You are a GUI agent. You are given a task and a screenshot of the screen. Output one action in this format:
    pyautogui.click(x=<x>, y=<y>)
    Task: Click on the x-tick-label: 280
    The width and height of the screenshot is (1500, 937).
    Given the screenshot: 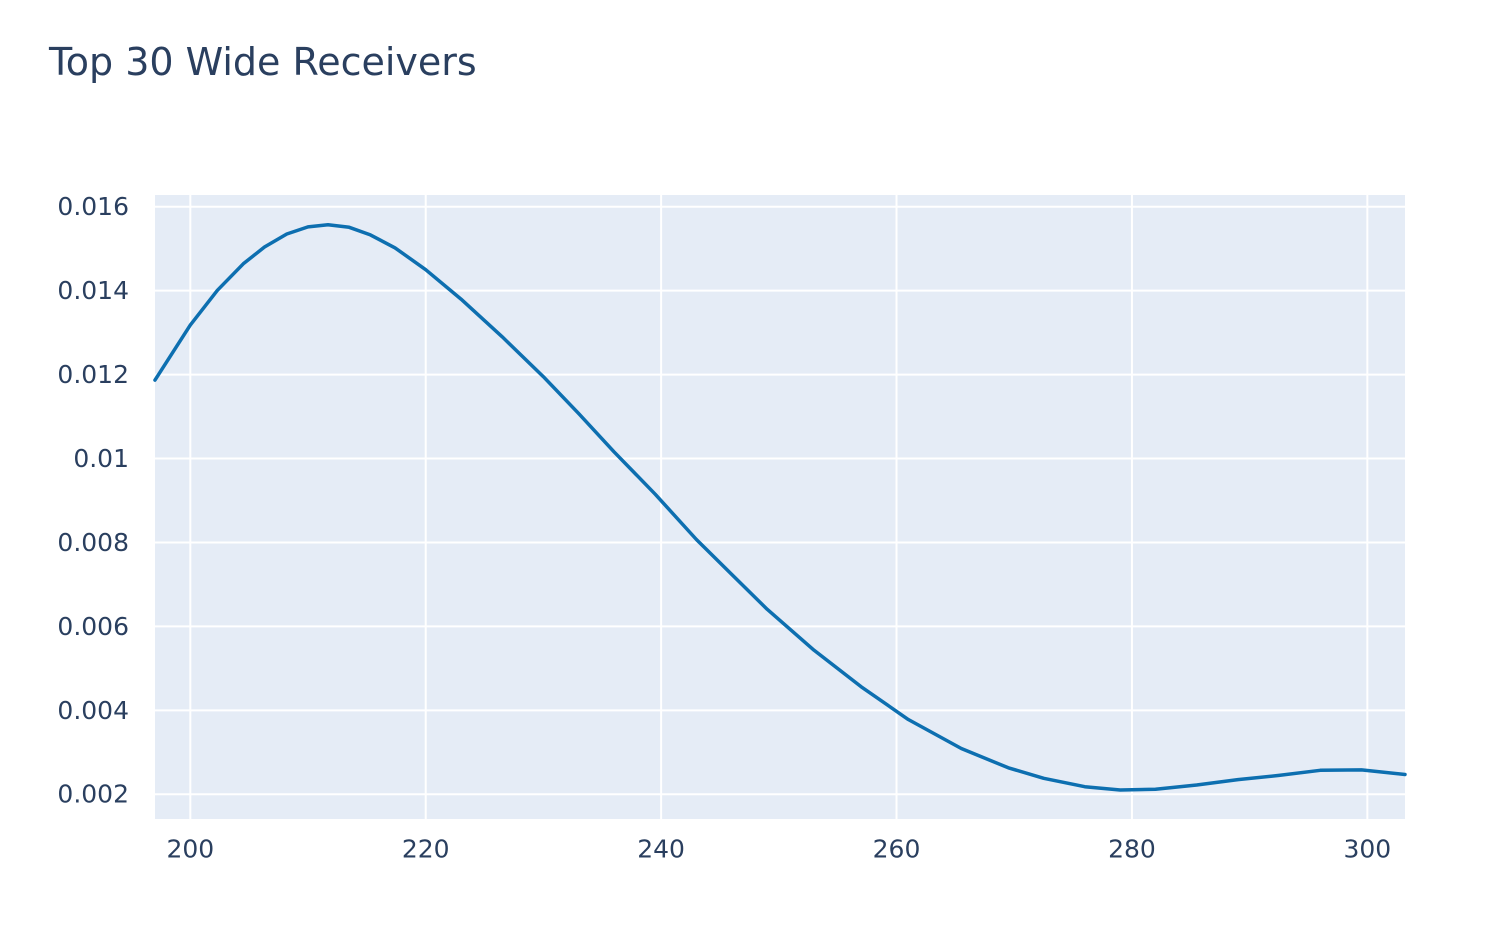 What is the action you would take?
    pyautogui.click(x=1132, y=849)
    